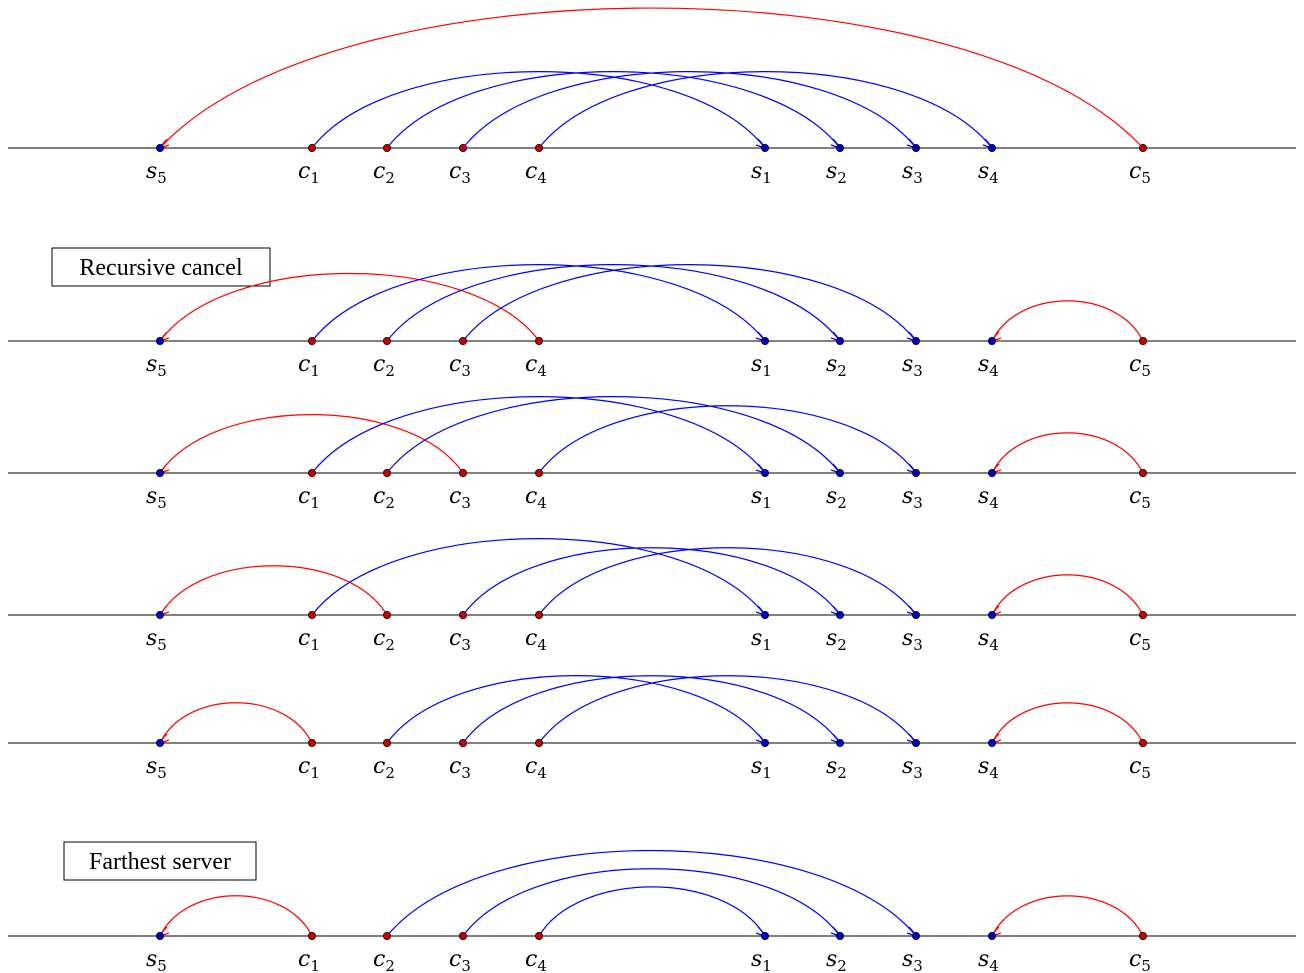 This screenshot has height=973, width=1304. I want to click on node-label: c5, so click(1140, 173).